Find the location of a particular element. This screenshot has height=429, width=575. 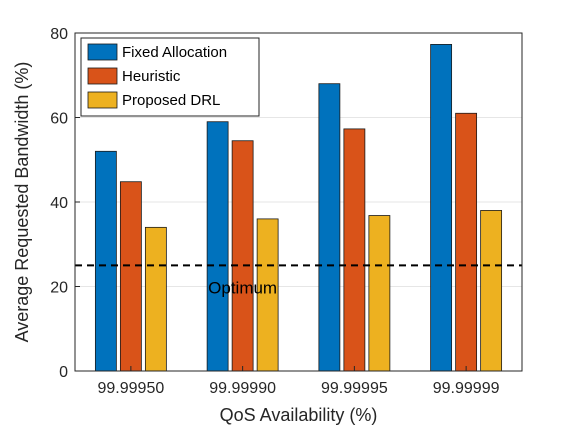

x-axis-label: QoS Availability (%) is located at coordinates (299, 415).